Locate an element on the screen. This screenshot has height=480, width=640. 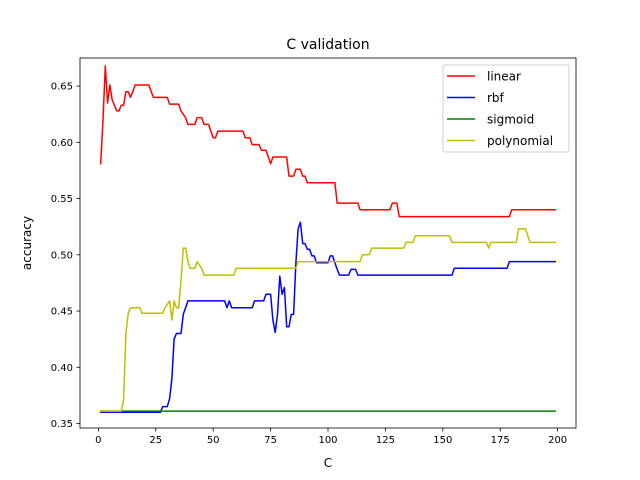
x-tick-label: 175 is located at coordinates (500, 440).